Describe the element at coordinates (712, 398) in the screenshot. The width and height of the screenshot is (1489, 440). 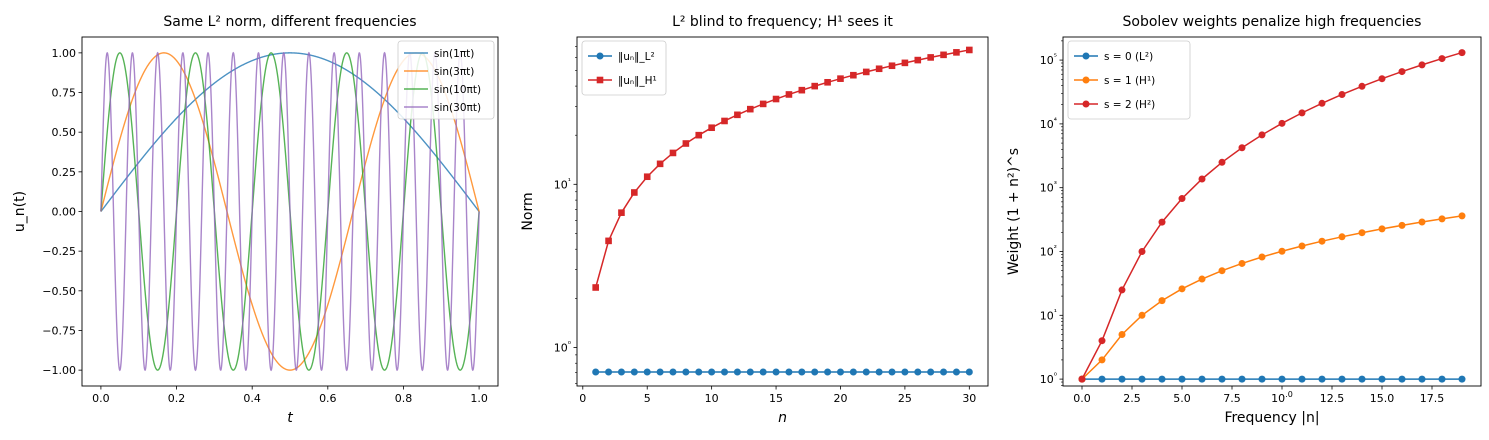
I see `x-tick-label: 10` at that location.